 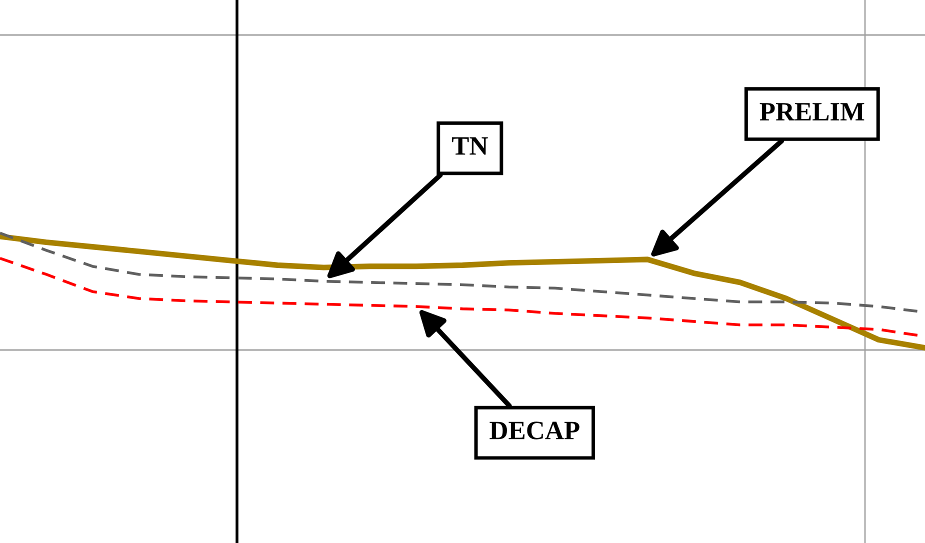 I want to click on text: PRELIM, so click(x=812, y=111).